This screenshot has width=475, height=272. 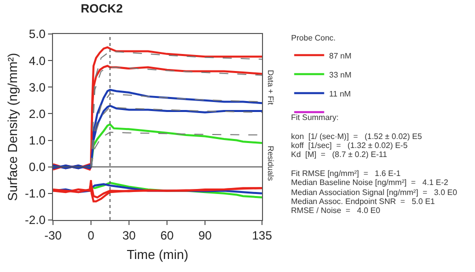 I want to click on text: Residuals, so click(x=270, y=163).